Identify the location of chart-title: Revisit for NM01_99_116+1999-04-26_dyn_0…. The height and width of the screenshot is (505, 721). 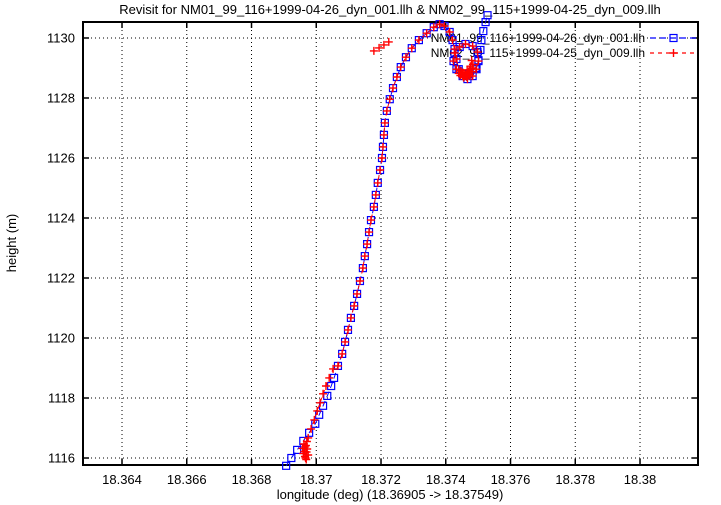
(390, 9).